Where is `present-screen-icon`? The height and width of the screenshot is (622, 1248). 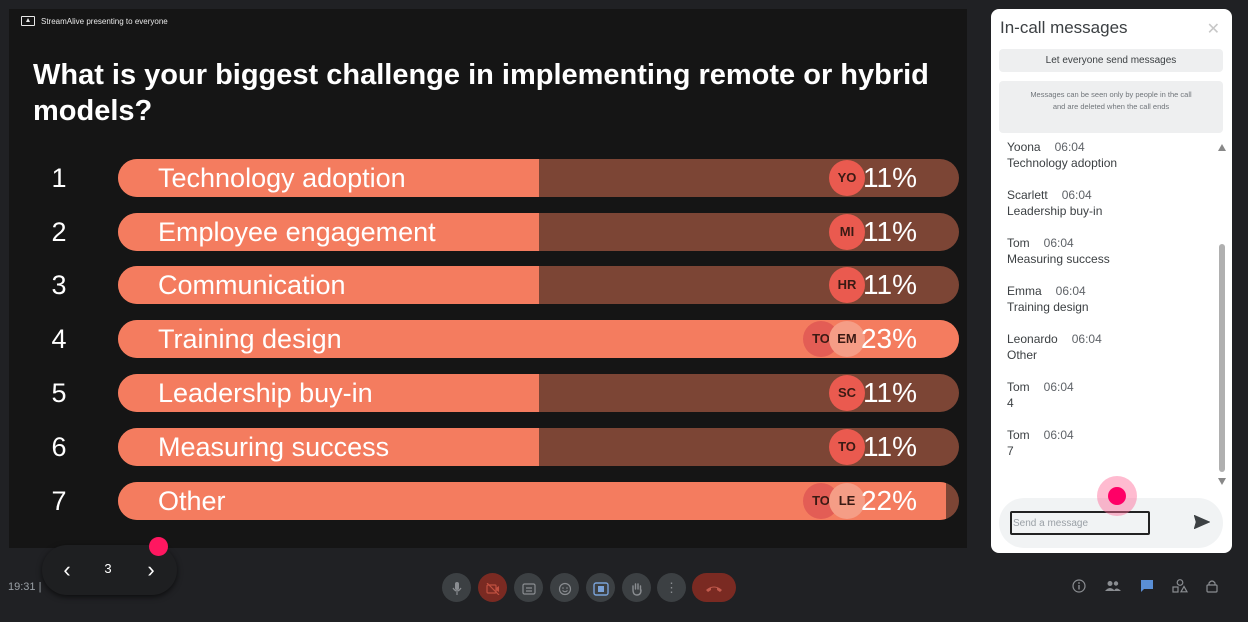 present-screen-icon is located at coordinates (28, 21).